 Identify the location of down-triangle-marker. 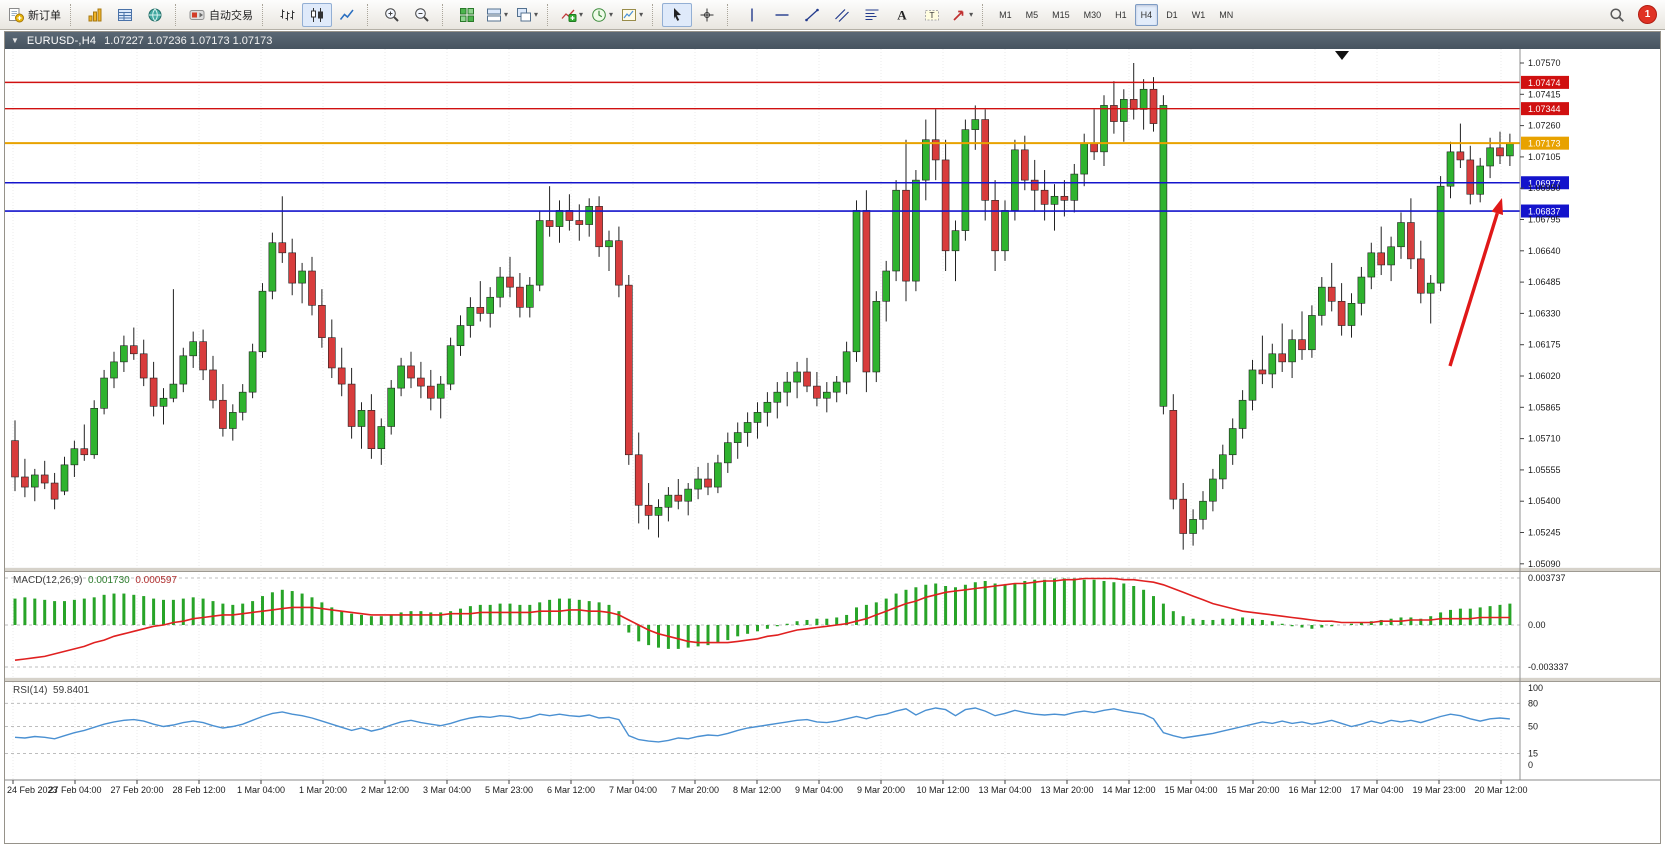
(1342, 55).